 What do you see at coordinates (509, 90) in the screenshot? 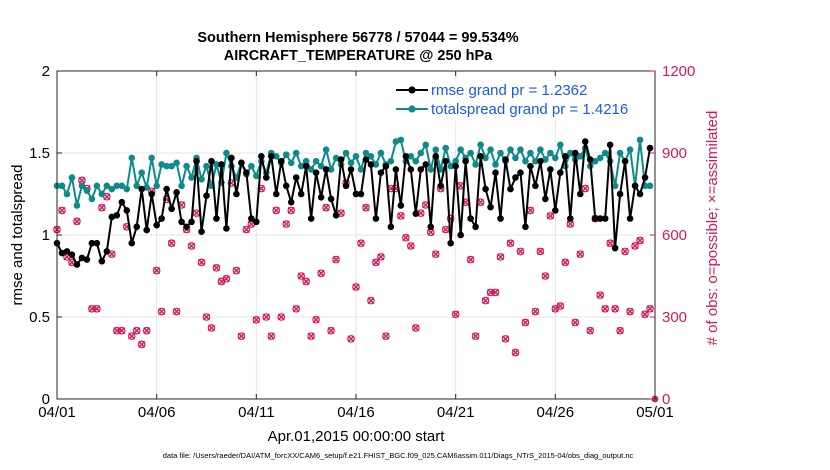
I see `legend-rmse-label: rmse grand pr = 1.2362` at bounding box center [509, 90].